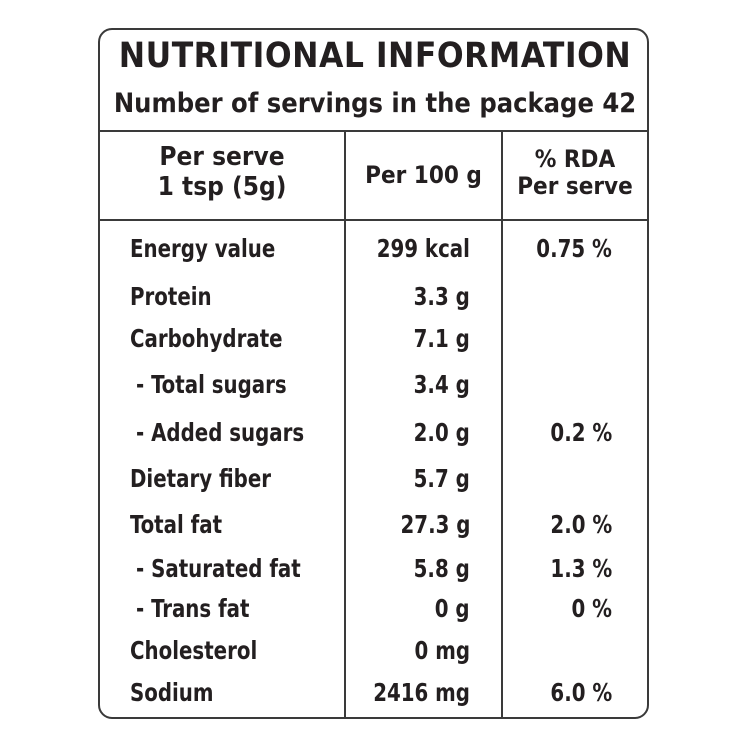 This screenshot has height=750, width=750. I want to click on nutrient-rda: 1.3 %, so click(581, 568).